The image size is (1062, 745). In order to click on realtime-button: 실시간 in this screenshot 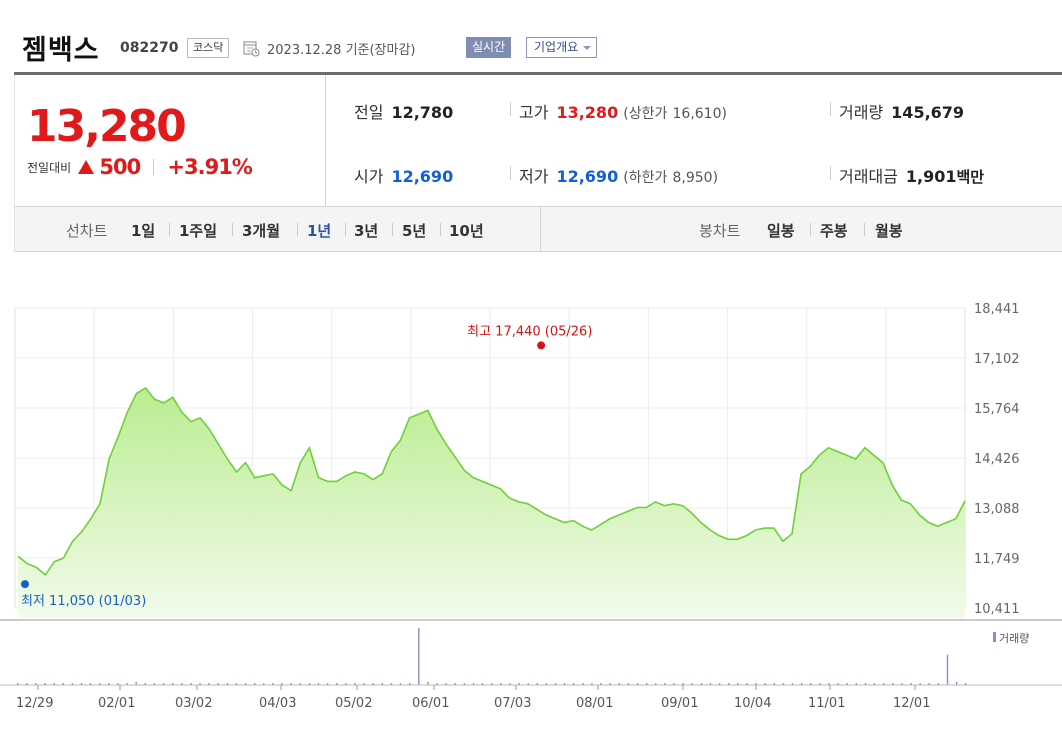, I will do `click(489, 47)`.